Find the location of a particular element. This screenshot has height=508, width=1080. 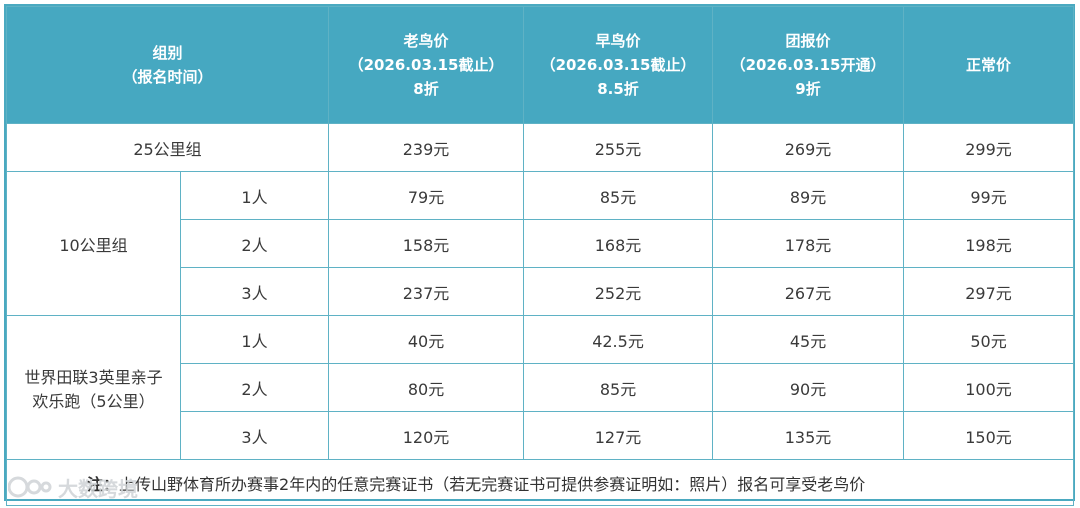

price-cell: 178元 is located at coordinates (808, 243).